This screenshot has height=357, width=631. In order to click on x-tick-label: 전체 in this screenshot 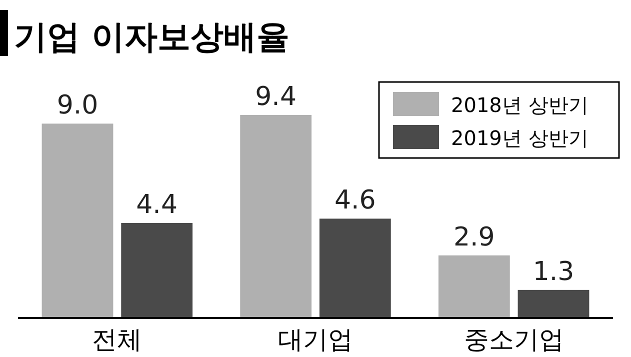, I will do `click(117, 339)`.